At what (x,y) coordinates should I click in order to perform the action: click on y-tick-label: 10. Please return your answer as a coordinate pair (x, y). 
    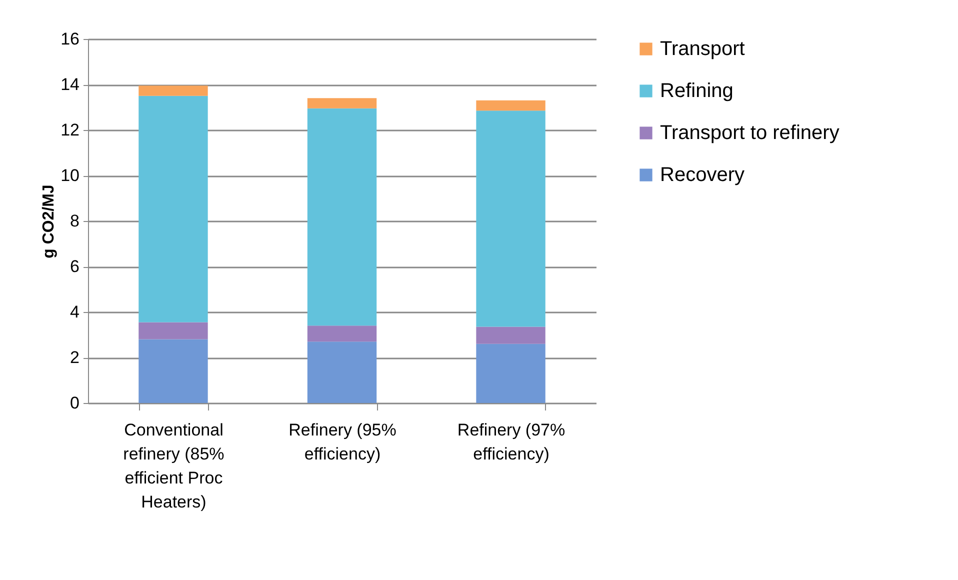
    Looking at the image, I should click on (70, 175).